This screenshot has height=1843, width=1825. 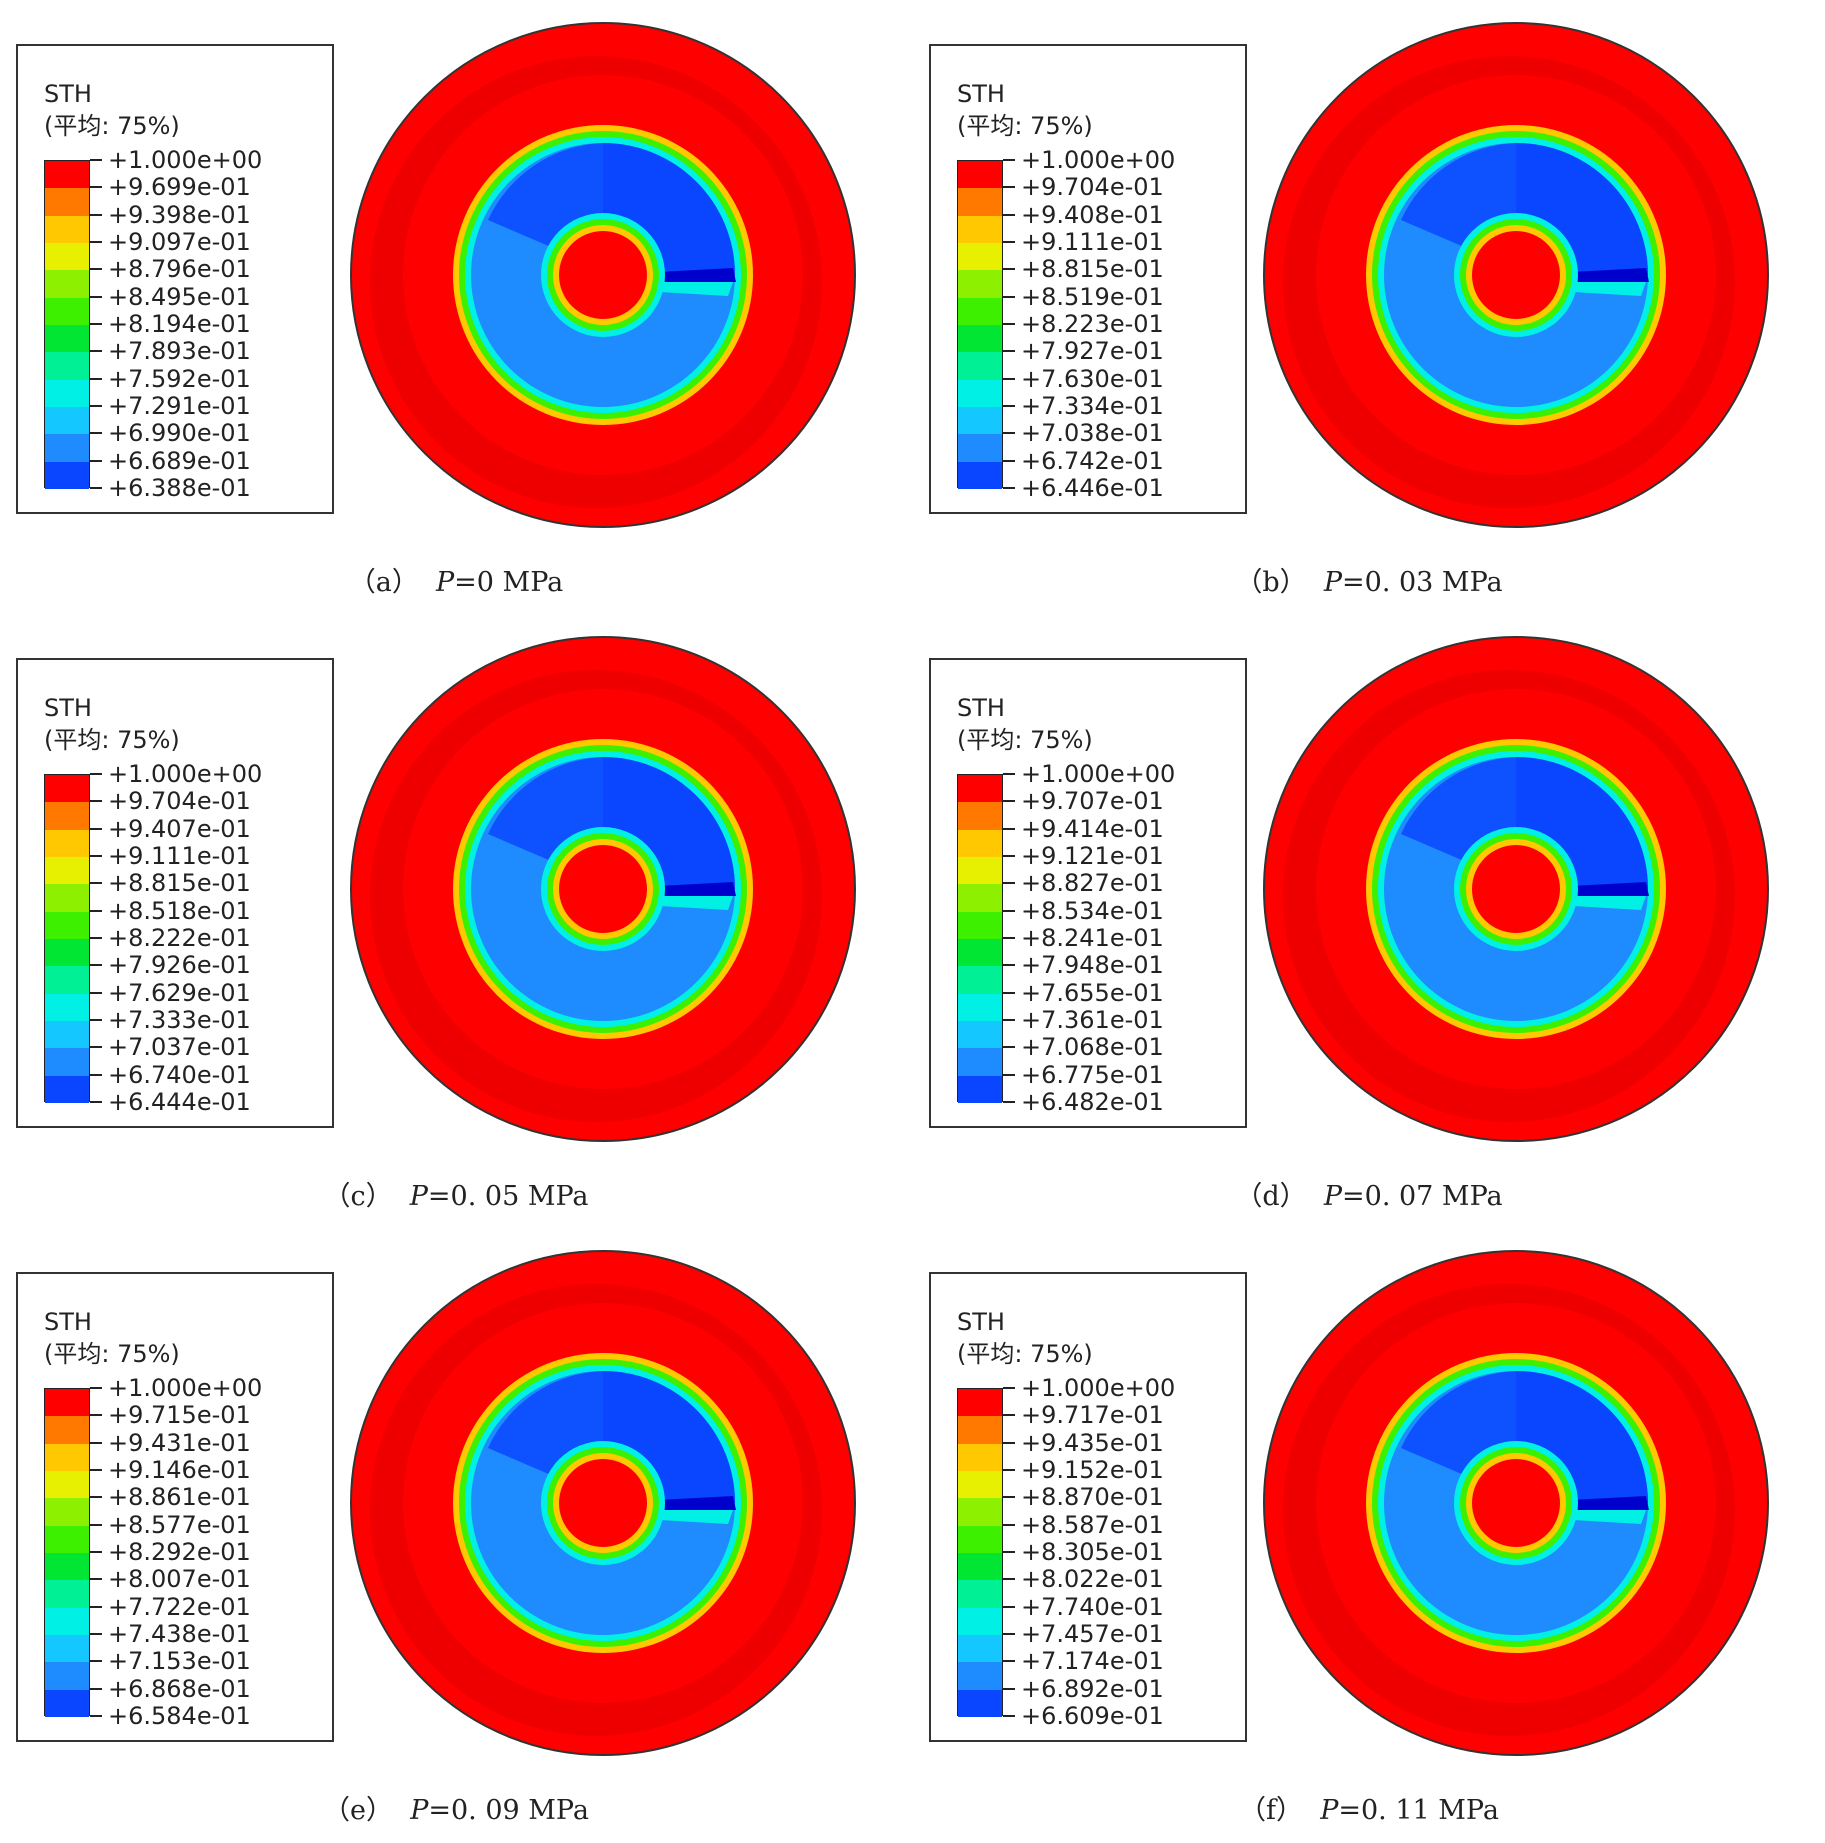 I want to click on colorbar-tick-label: +6.990e-01, so click(x=179, y=433).